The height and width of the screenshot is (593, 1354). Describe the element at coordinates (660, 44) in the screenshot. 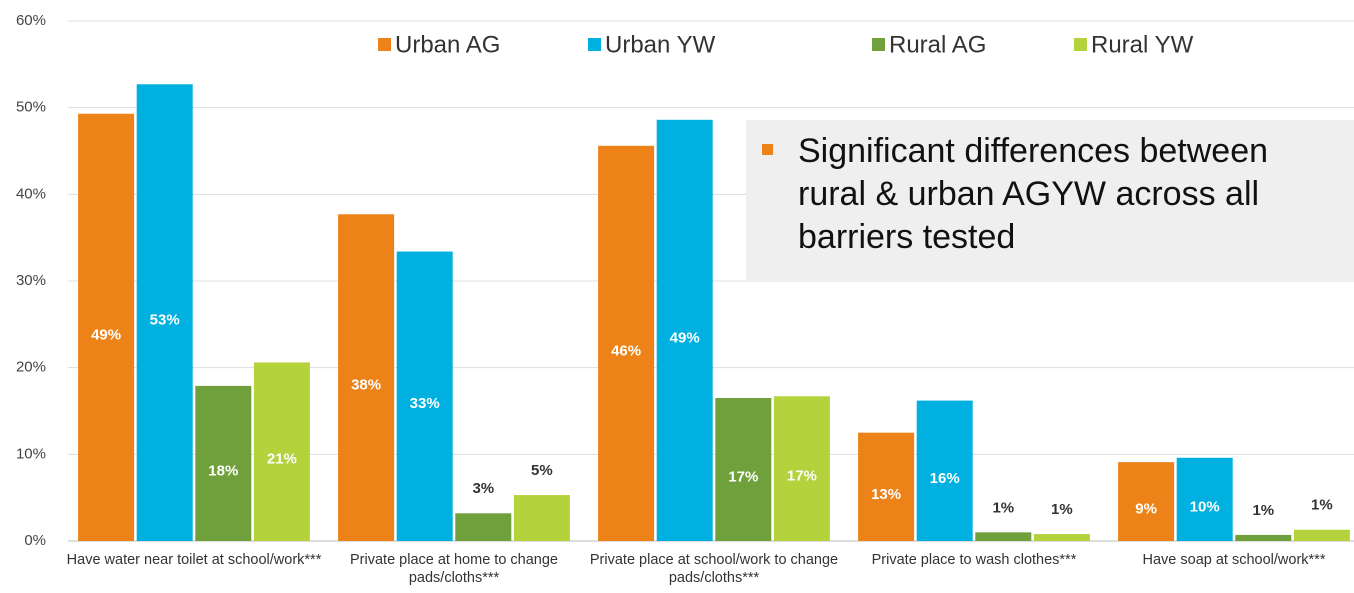

I see `legend-label: Urban YW` at that location.